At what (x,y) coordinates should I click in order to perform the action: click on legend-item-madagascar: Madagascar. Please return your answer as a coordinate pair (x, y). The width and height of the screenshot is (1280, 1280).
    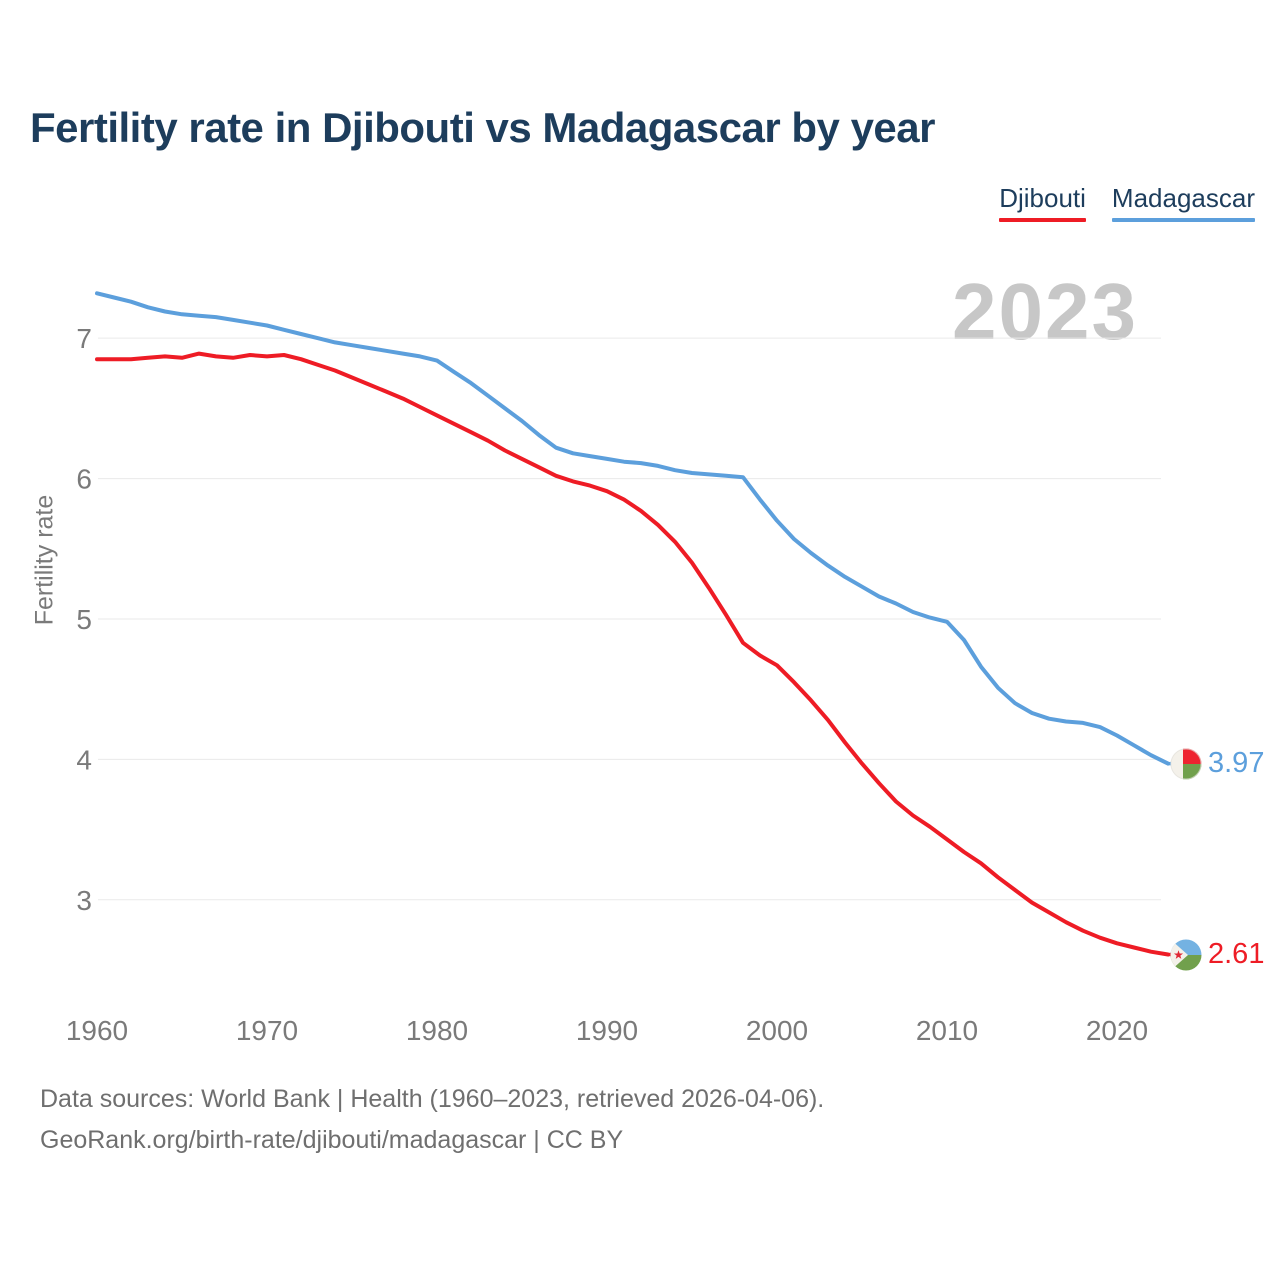
    Looking at the image, I should click on (1183, 202).